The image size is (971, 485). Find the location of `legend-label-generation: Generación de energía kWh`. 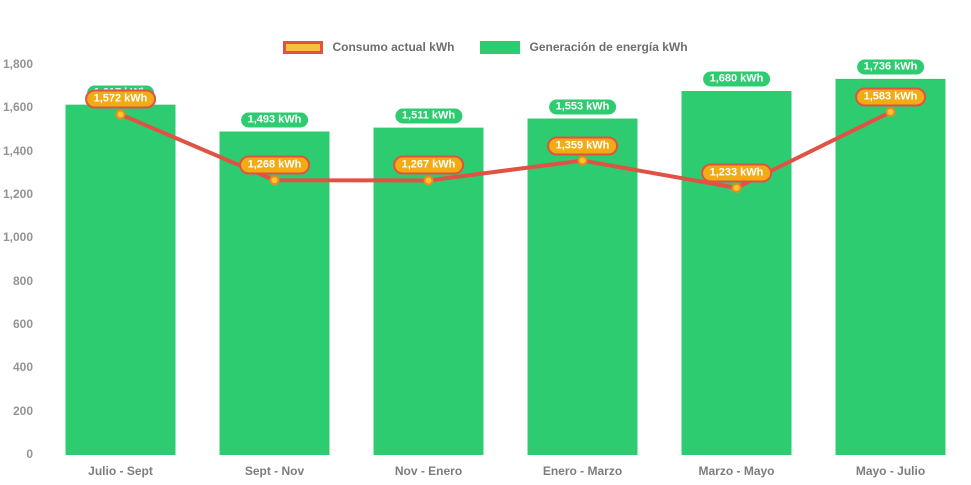

legend-label-generation: Generación de energía kWh is located at coordinates (608, 47).